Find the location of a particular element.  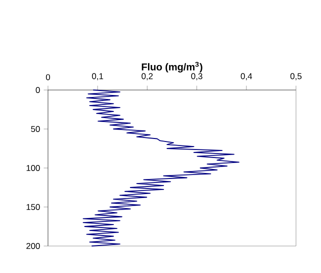

y-tick-label: 200 is located at coordinates (33, 246).